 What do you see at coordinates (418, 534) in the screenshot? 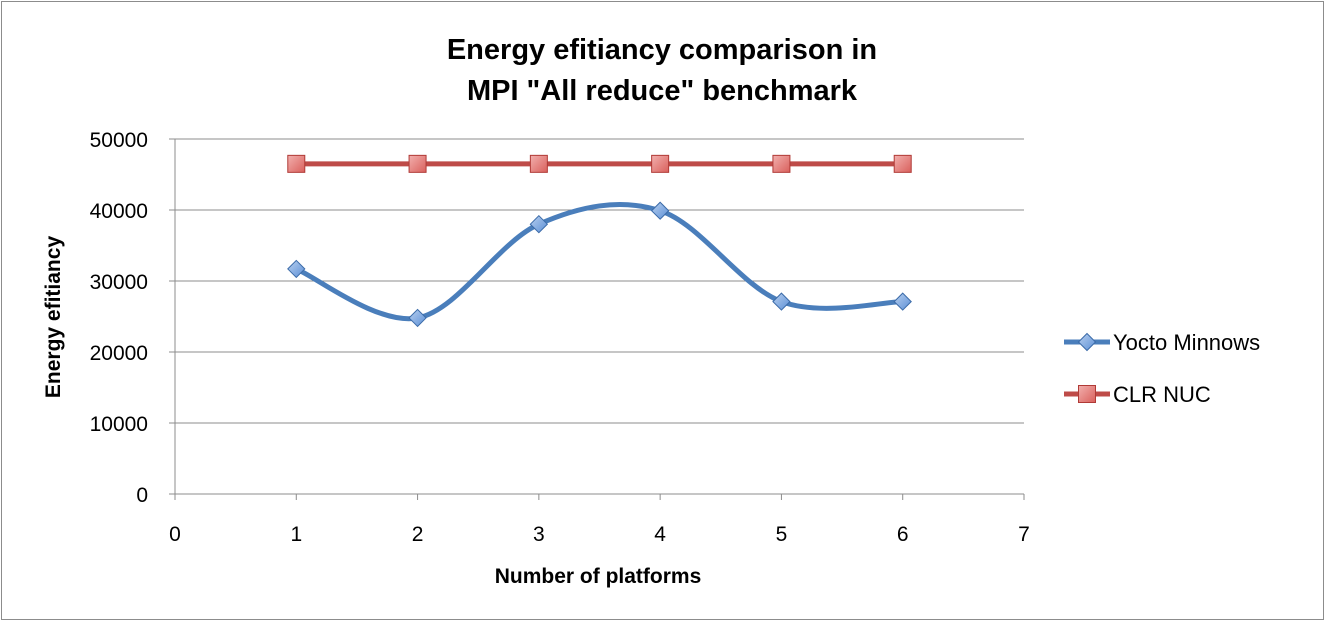
I see `x-tick-label-2: 2` at bounding box center [418, 534].